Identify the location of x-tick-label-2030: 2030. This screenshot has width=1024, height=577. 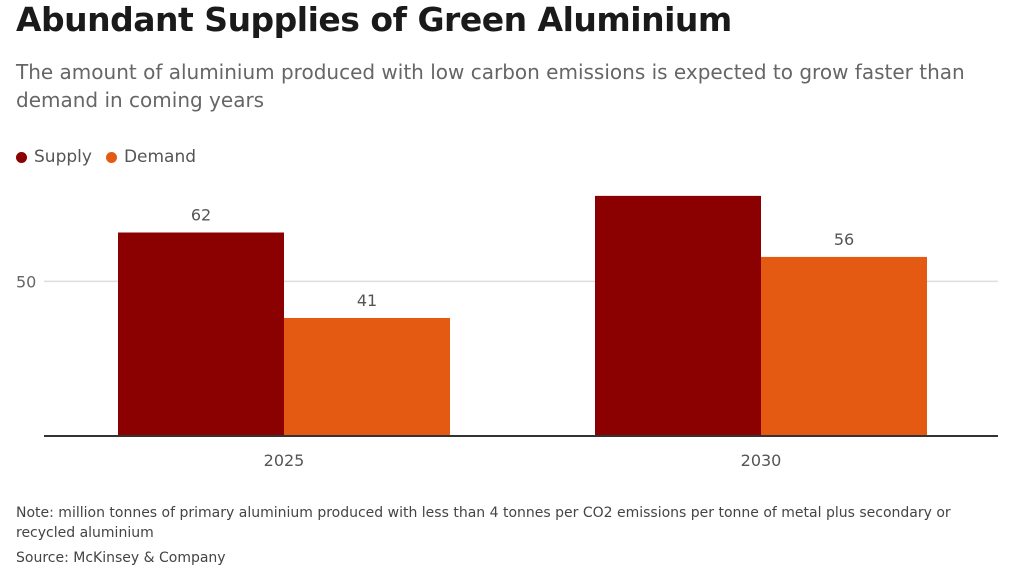
(761, 460).